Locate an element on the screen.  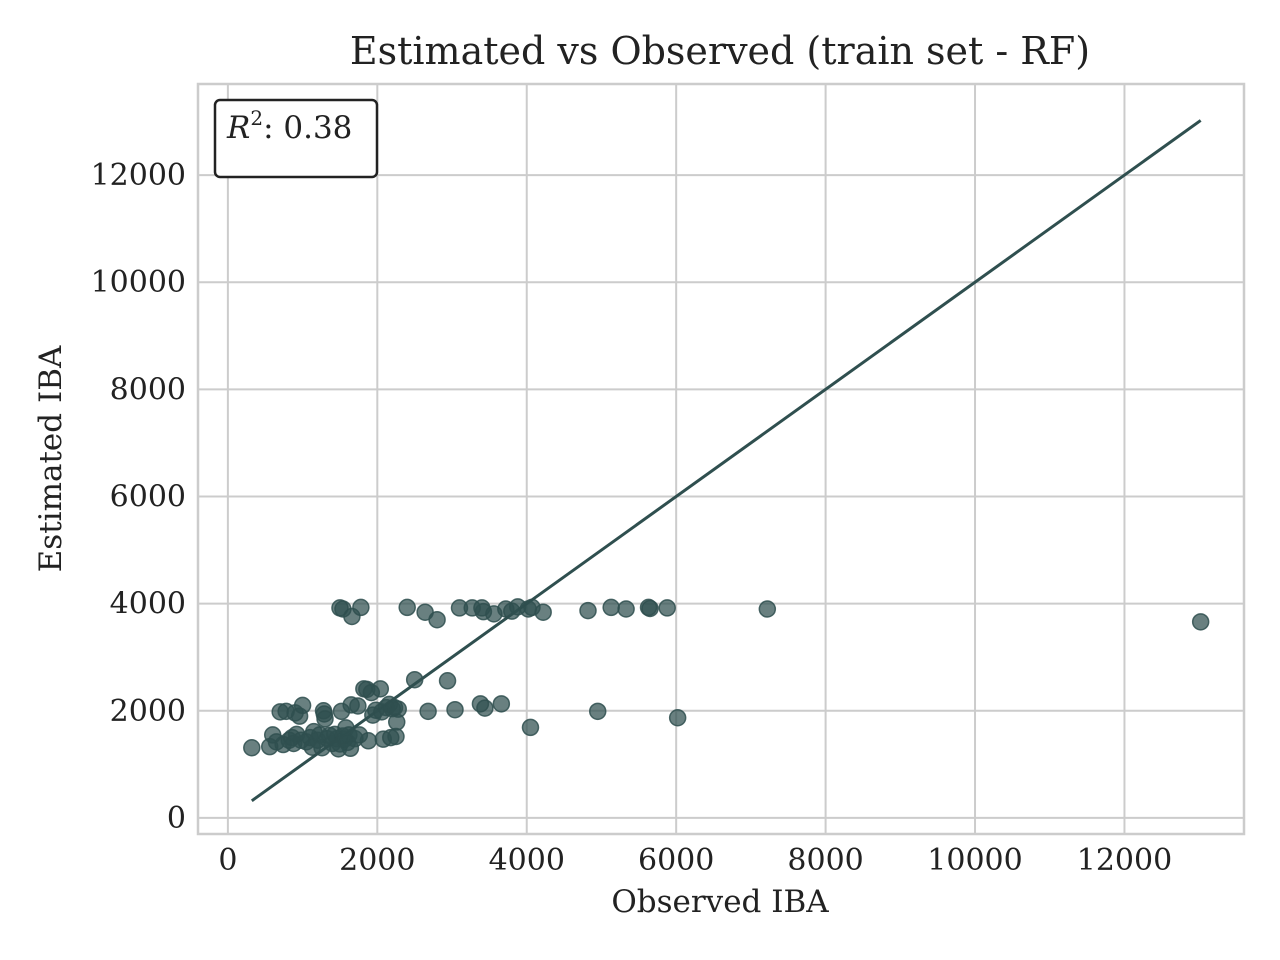
y-tick-label: 4000 is located at coordinates (148, 604).